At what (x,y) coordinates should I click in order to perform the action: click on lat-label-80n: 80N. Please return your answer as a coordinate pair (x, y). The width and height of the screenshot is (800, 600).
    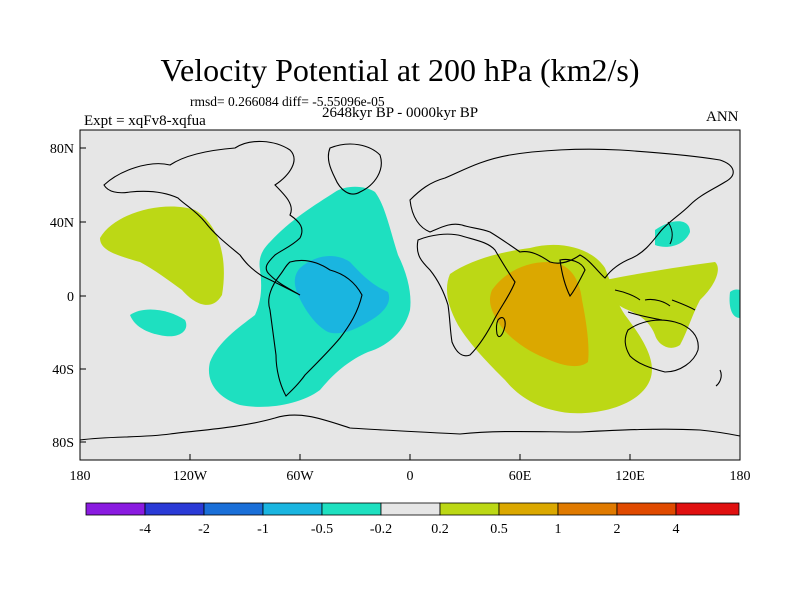
    Looking at the image, I should click on (62, 149).